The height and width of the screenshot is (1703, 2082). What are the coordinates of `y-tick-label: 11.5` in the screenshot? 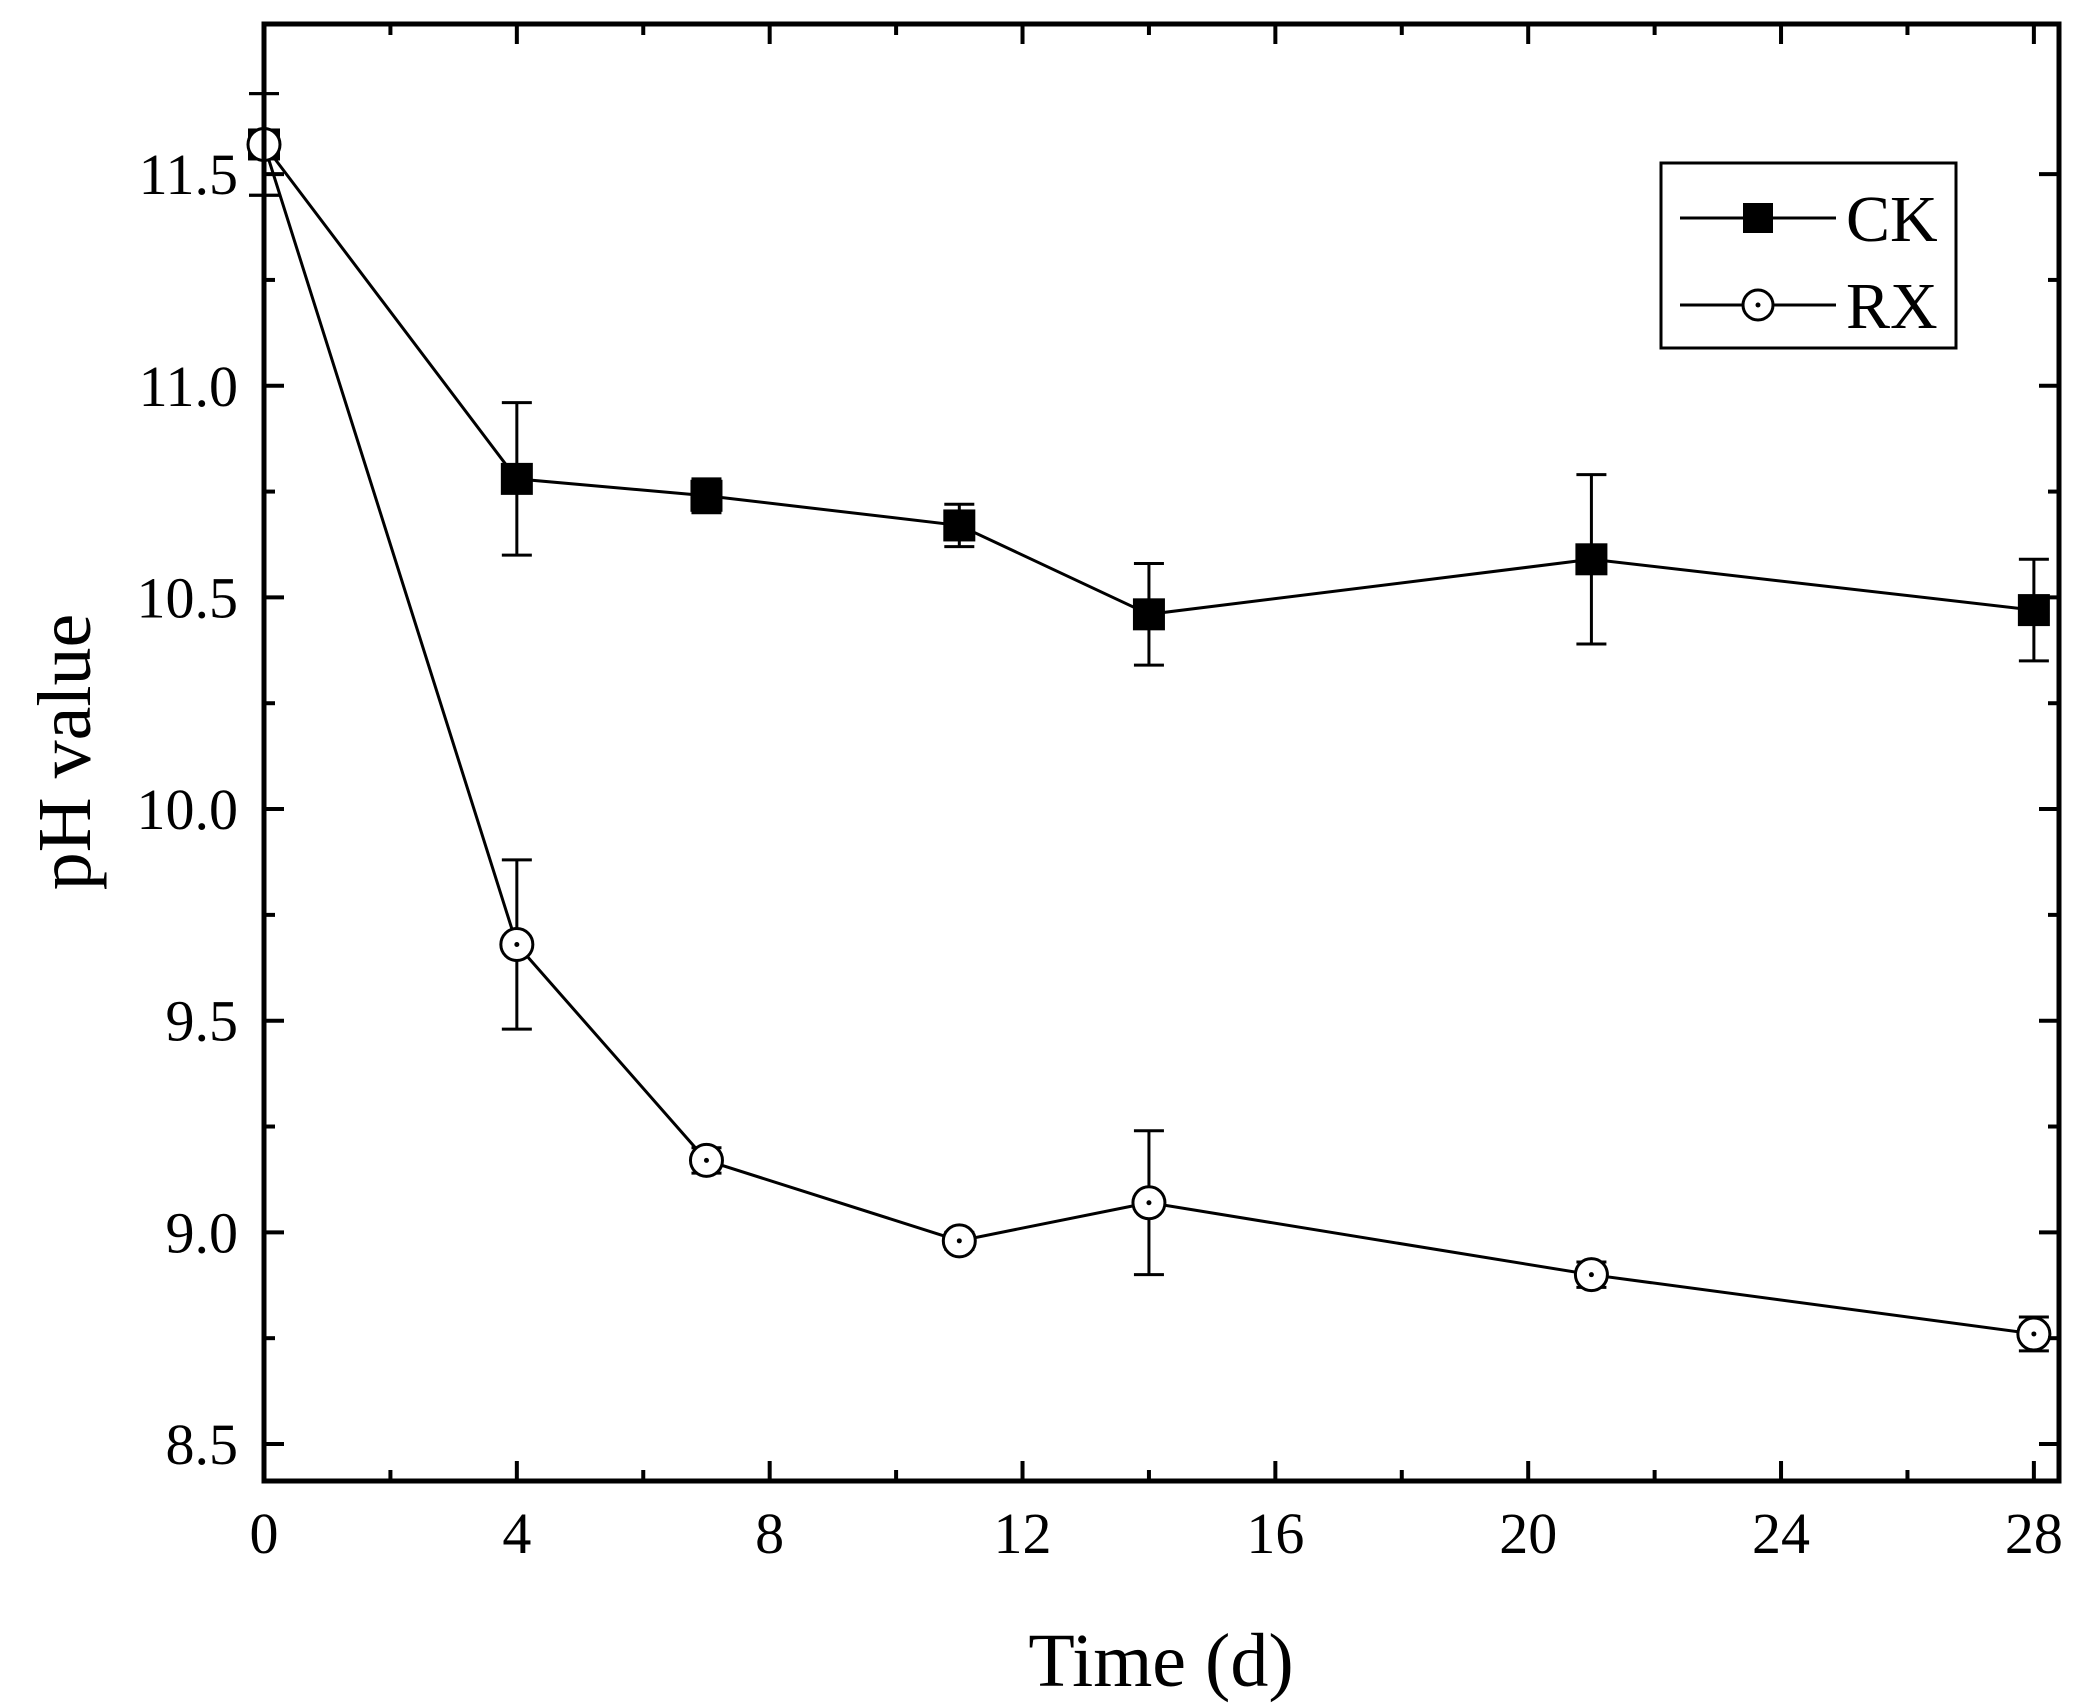 It's located at (188, 174).